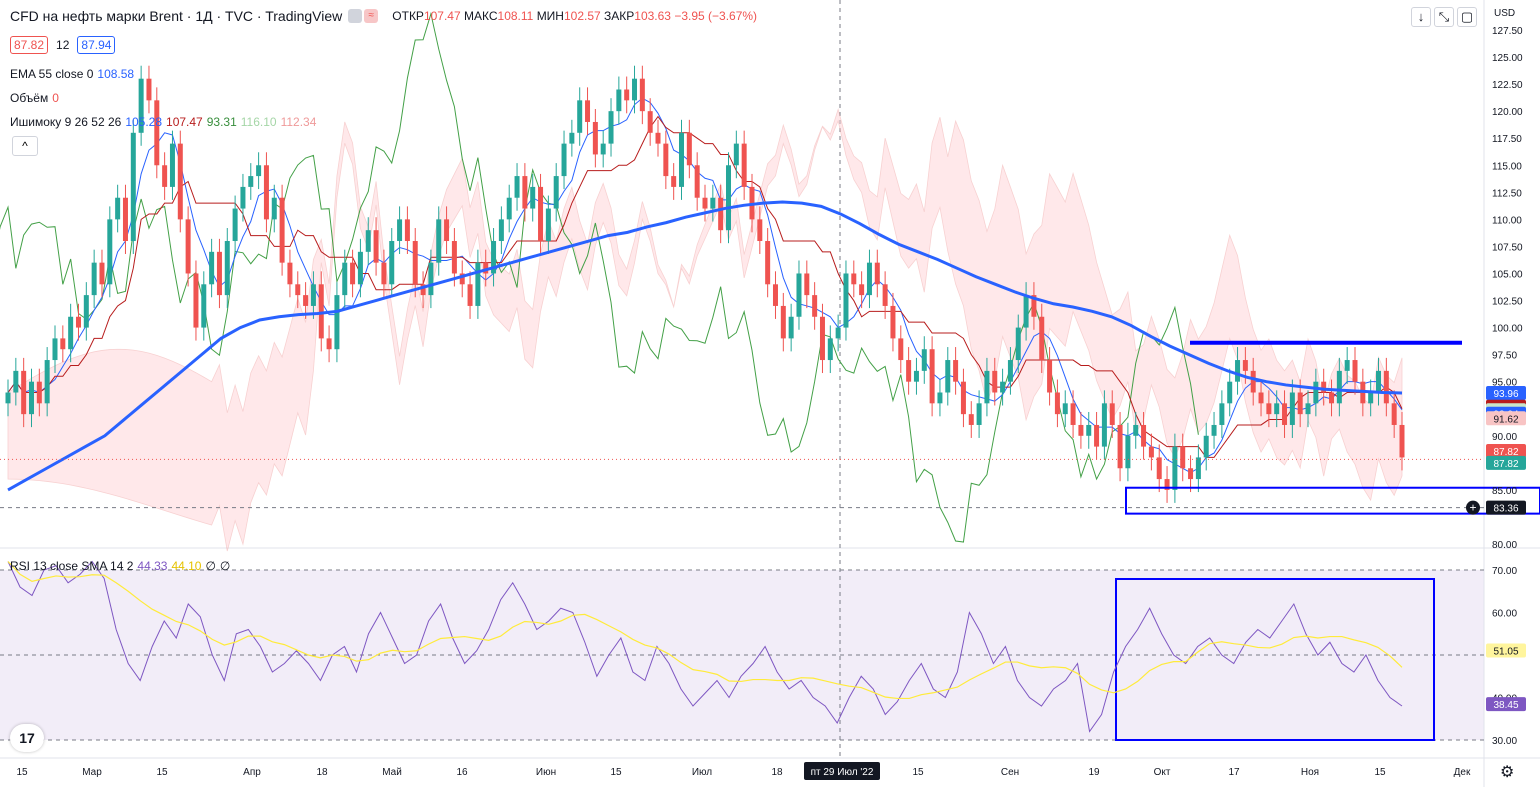 Image resolution: width=1540 pixels, height=787 pixels. I want to click on volume-legend: Объём 0, so click(36, 98).